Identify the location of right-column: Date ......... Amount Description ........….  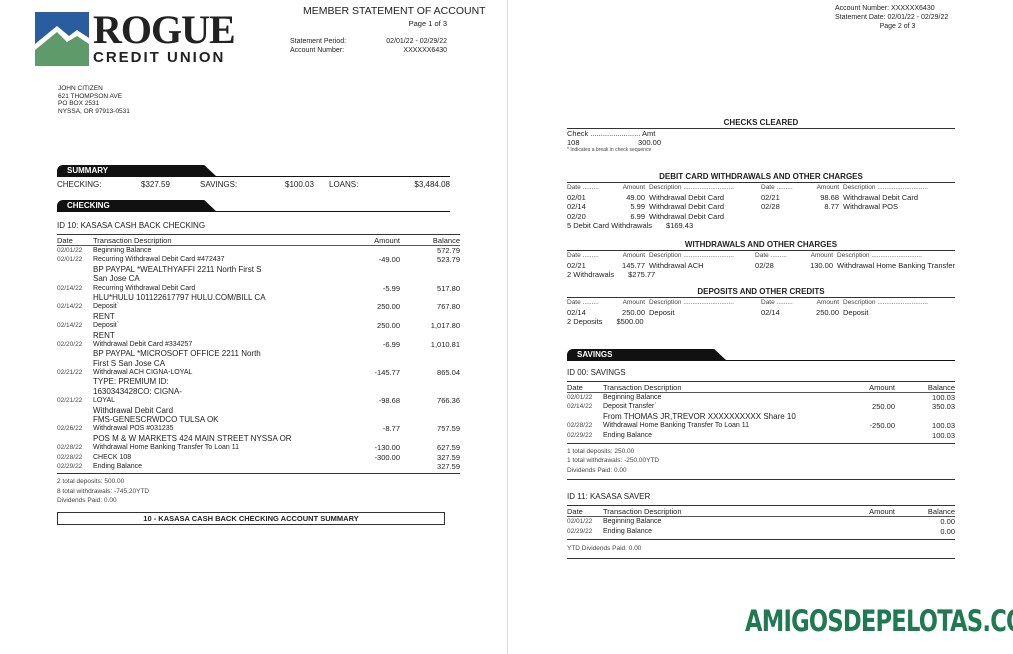
(858, 202).